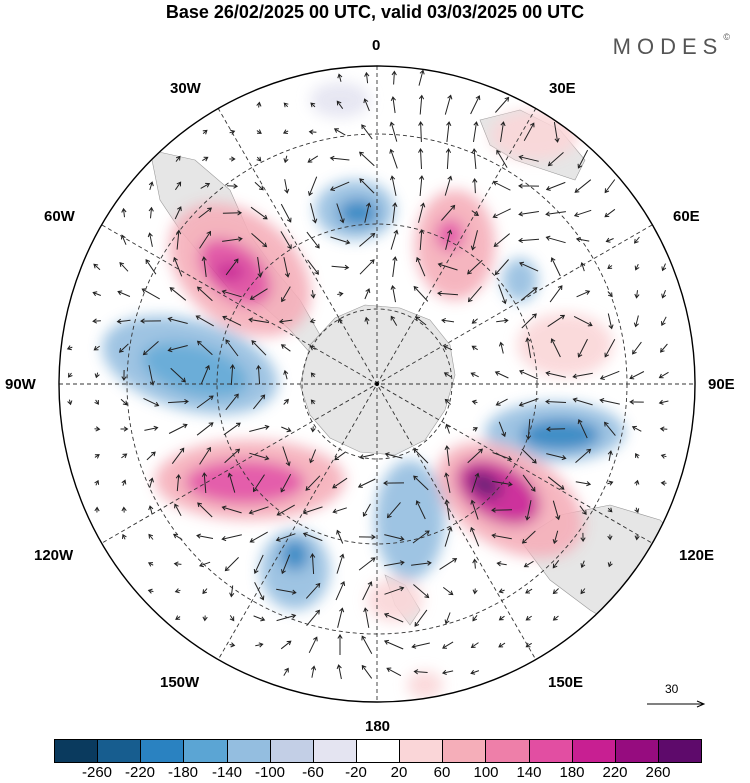  I want to click on negative-anomaly, so click(560, 435).